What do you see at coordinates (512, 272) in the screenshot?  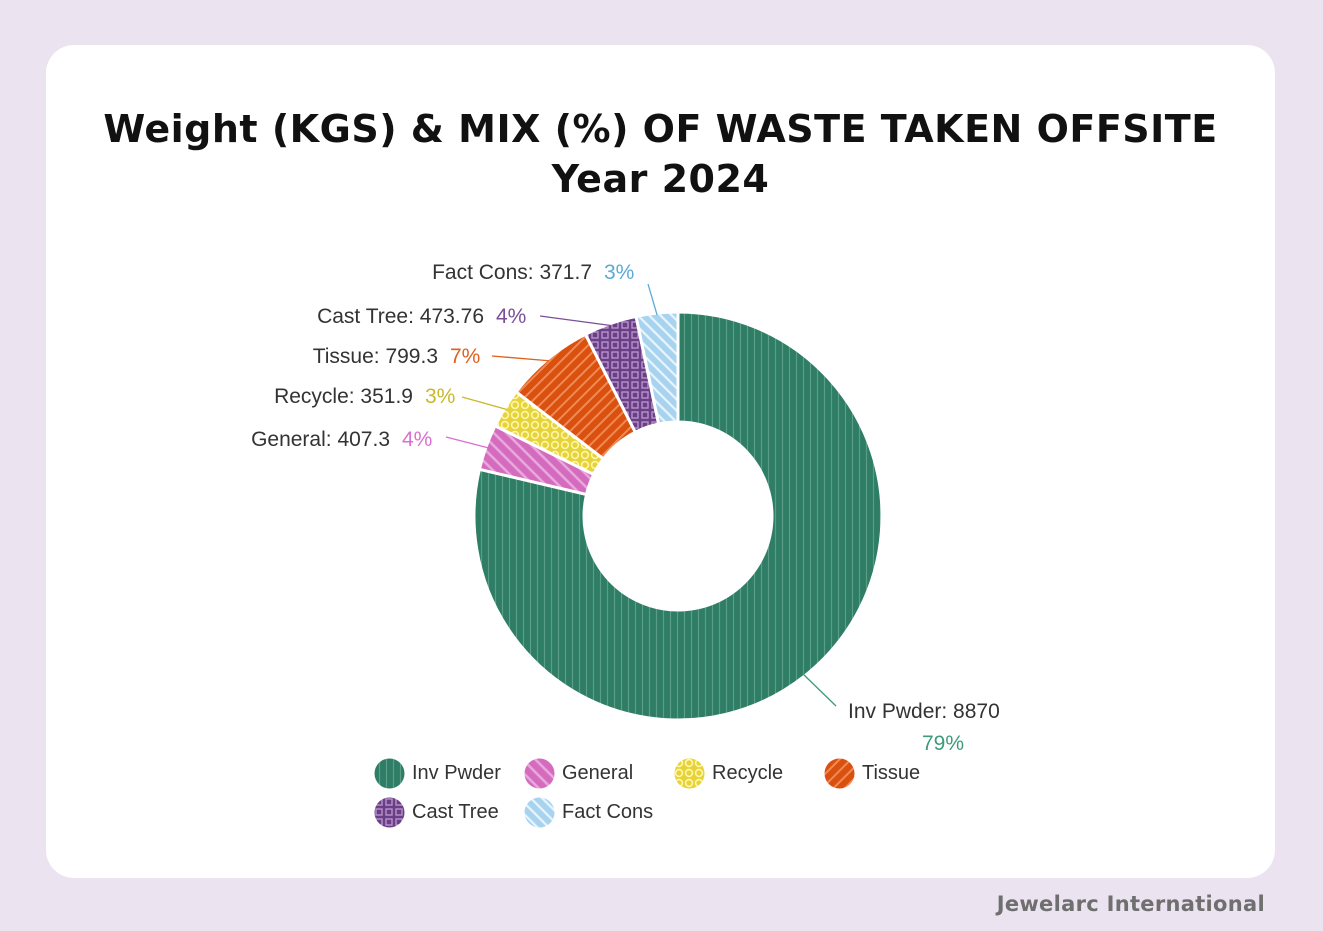 I see `data-label-fact-cons: Fact Cons: 371.7` at bounding box center [512, 272].